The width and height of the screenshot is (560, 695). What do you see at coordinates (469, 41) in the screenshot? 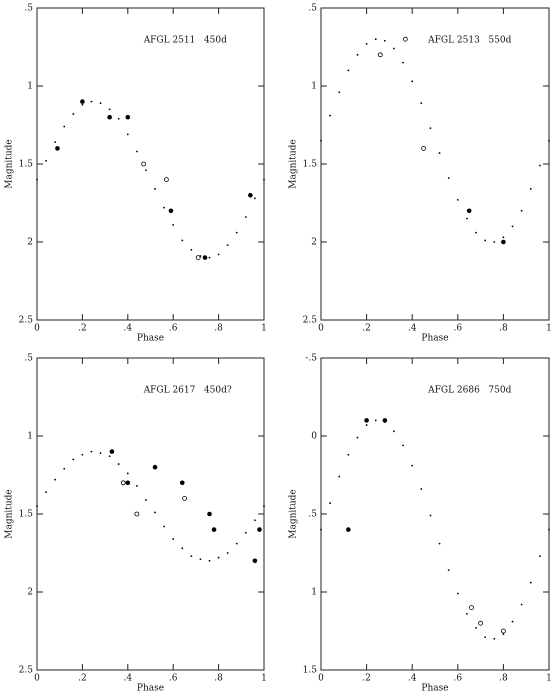
I see `chart-title: AFGL 2513 550d` at bounding box center [469, 41].